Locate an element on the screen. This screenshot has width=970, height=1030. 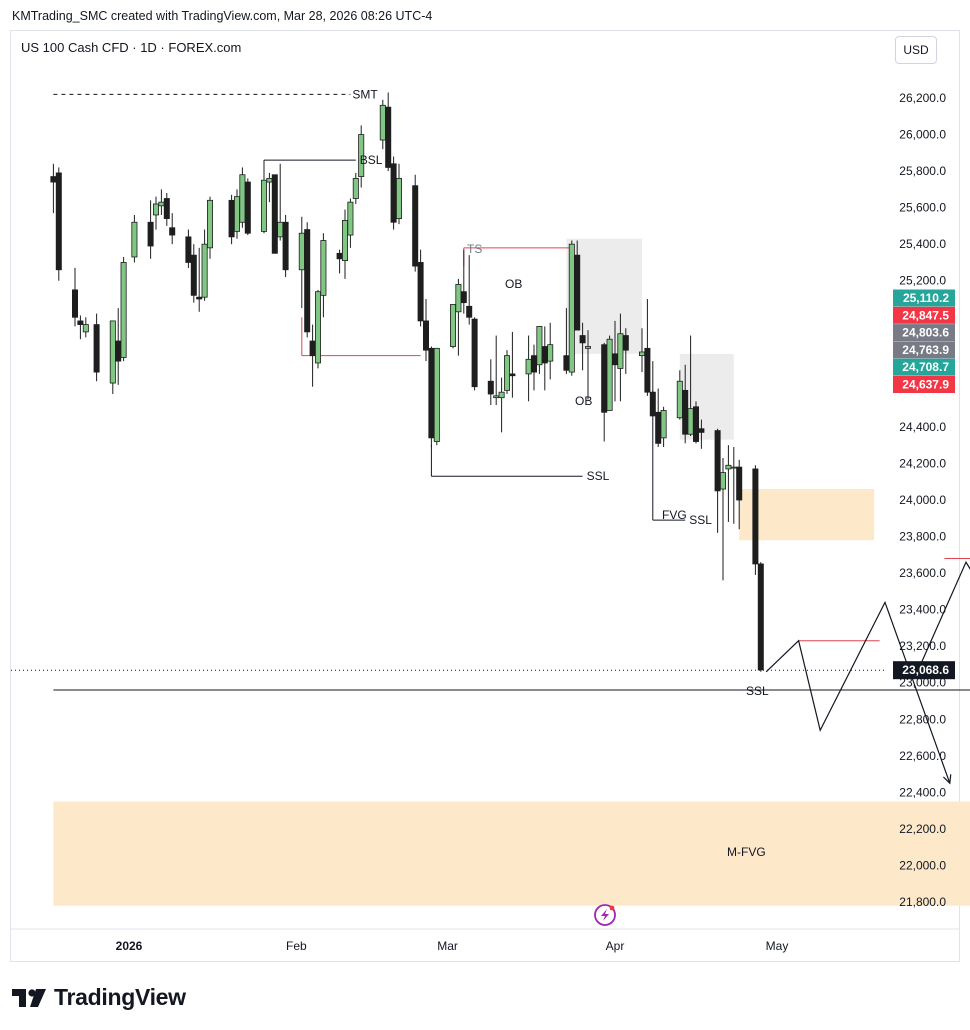
price-tag-label: 25,110.2 is located at coordinates (926, 298).